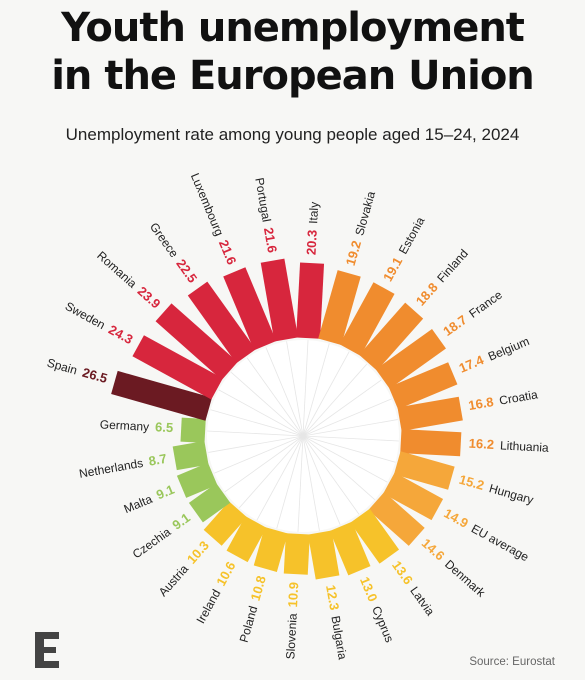 The height and width of the screenshot is (680, 585). Describe the element at coordinates (481, 403) in the screenshot. I see `value-label: 16.8` at that location.